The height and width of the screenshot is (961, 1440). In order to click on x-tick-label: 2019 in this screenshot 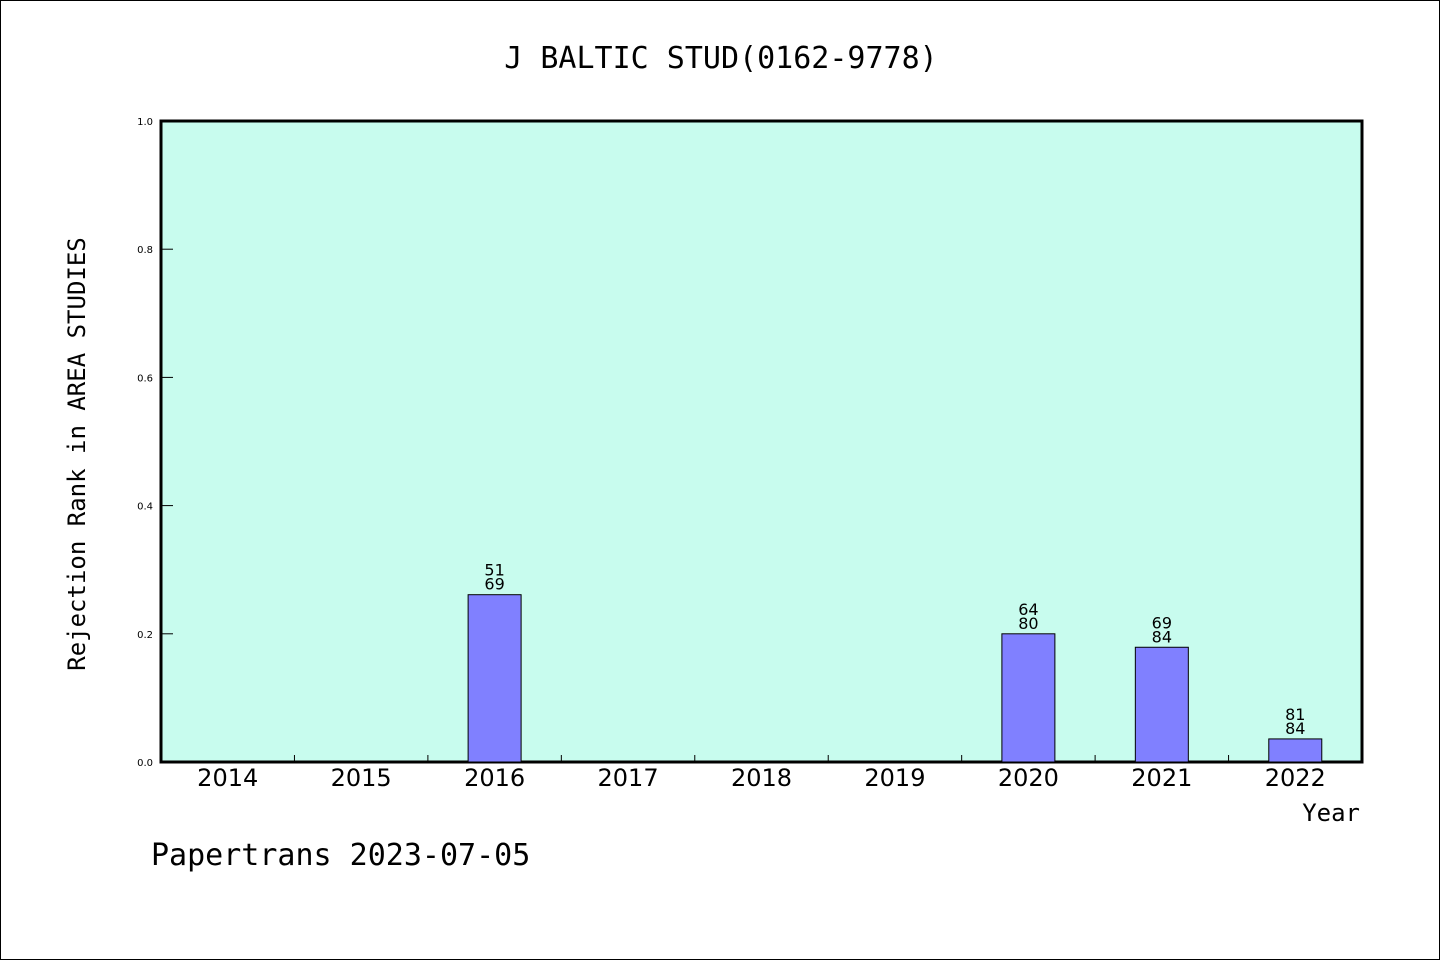, I will do `click(894, 778)`.